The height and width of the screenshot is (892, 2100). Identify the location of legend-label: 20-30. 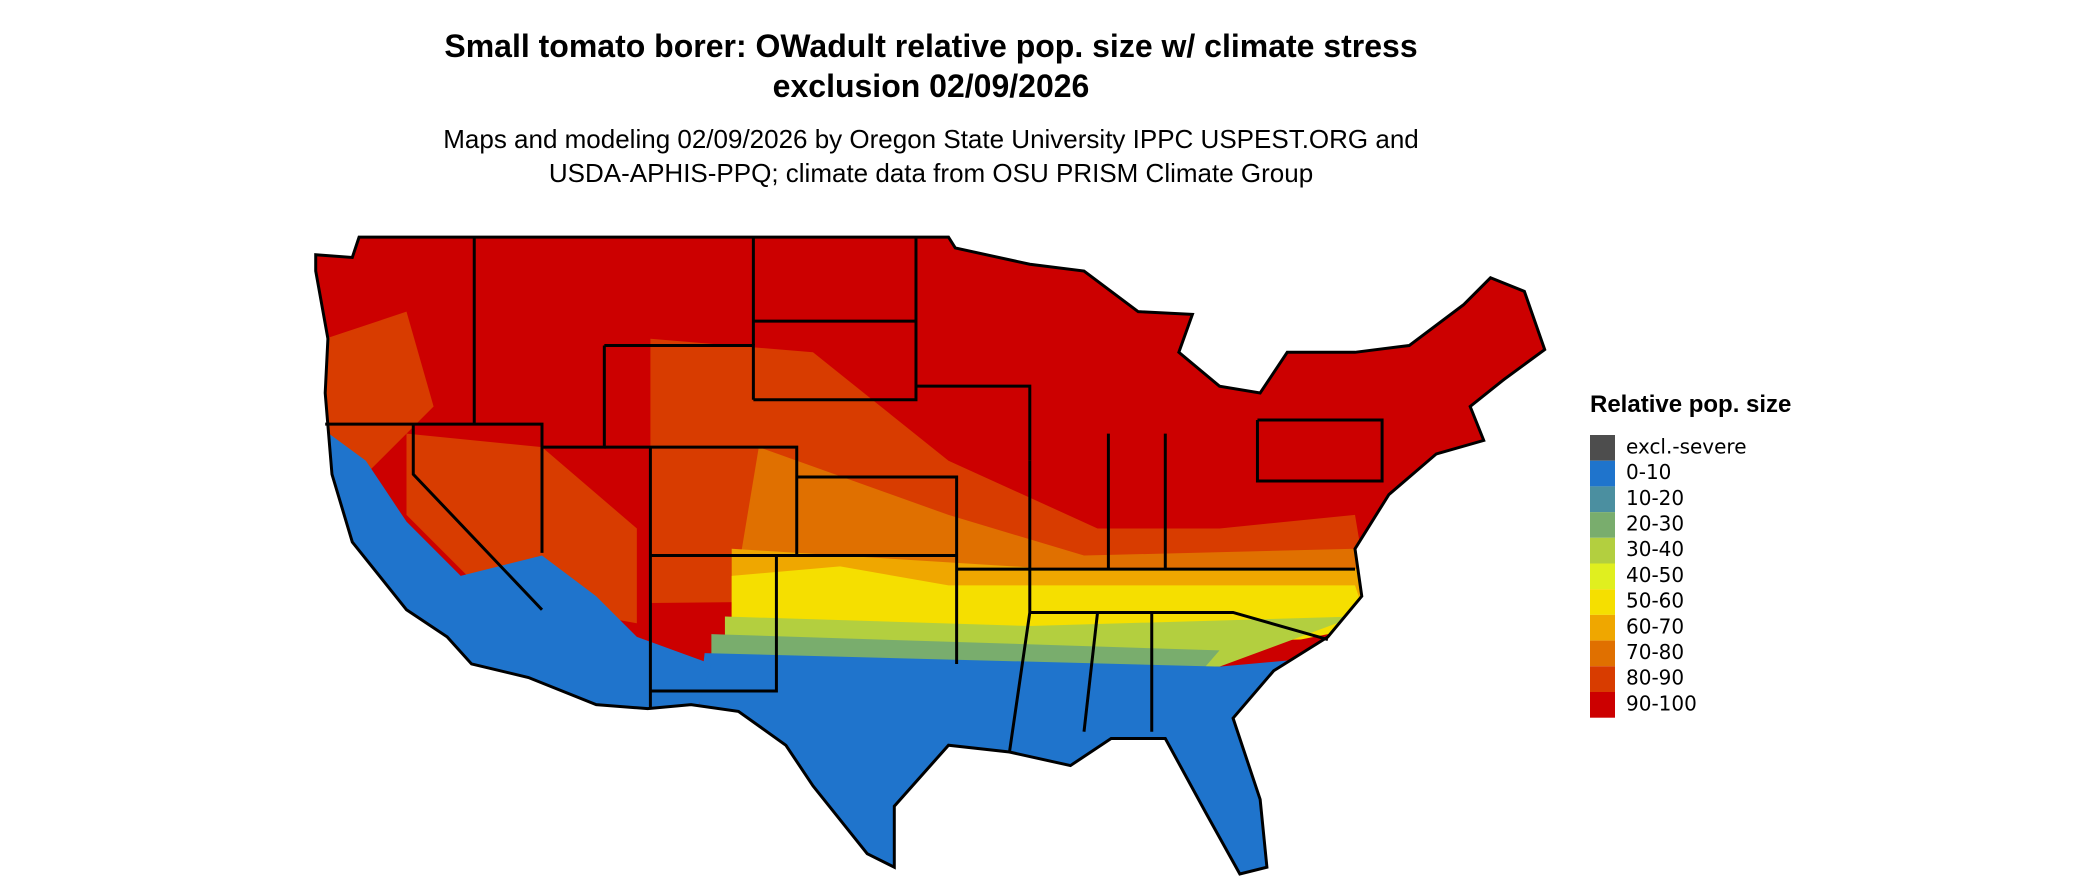
(1655, 523).